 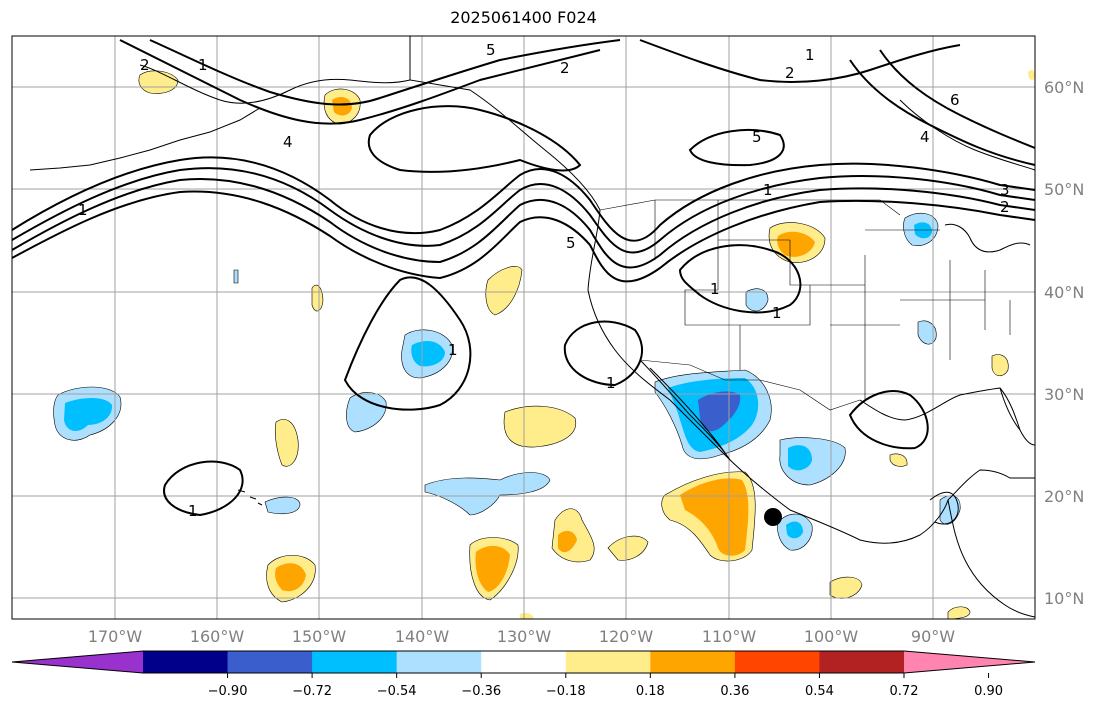 I want to click on neg-area-145w, so click(x=366, y=412).